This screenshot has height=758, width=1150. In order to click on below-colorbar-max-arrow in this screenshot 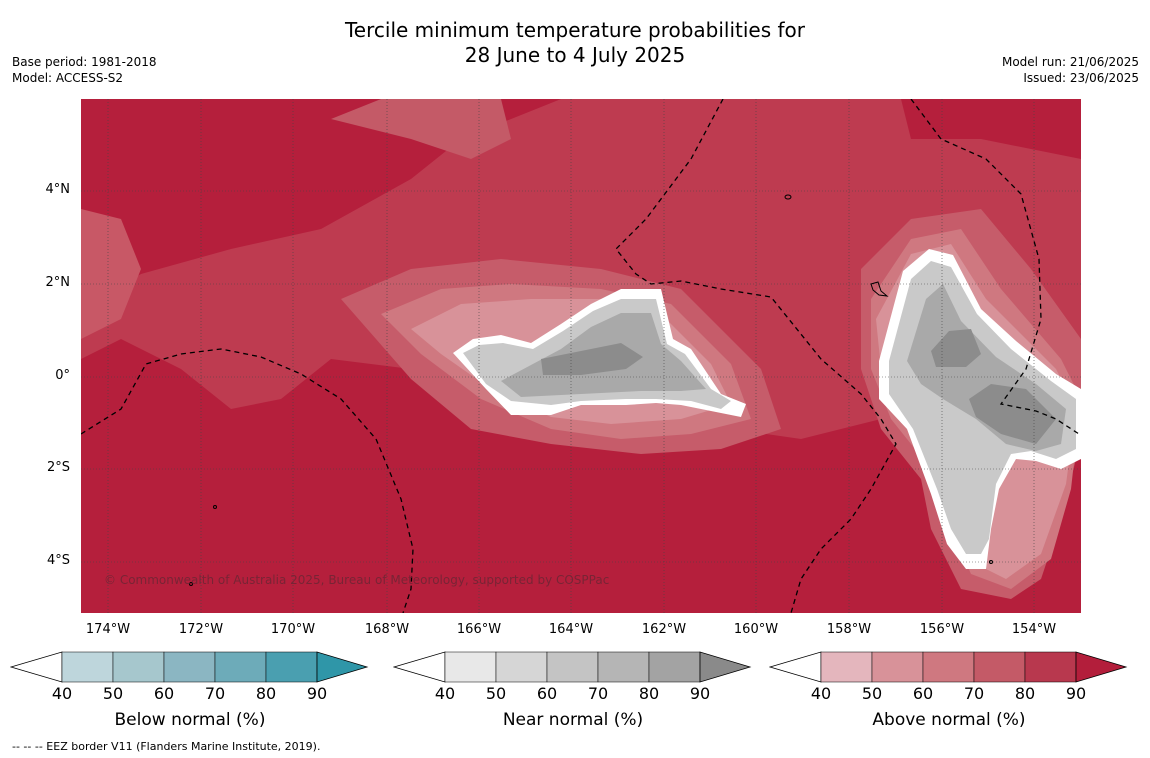, I will do `click(342, 667)`.